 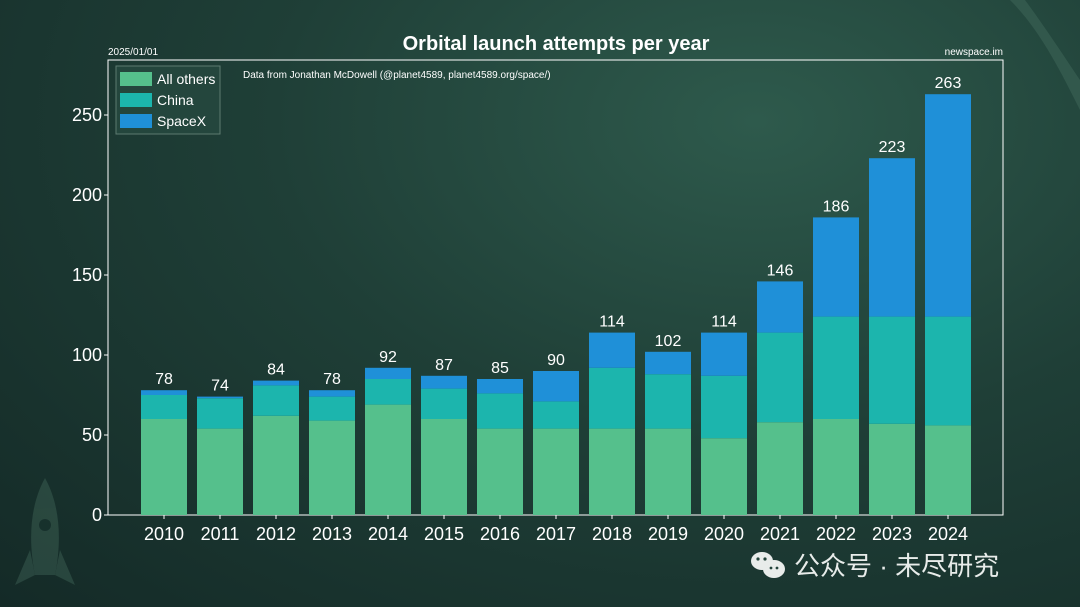 I want to click on bar-all-others-2015, so click(x=444, y=467).